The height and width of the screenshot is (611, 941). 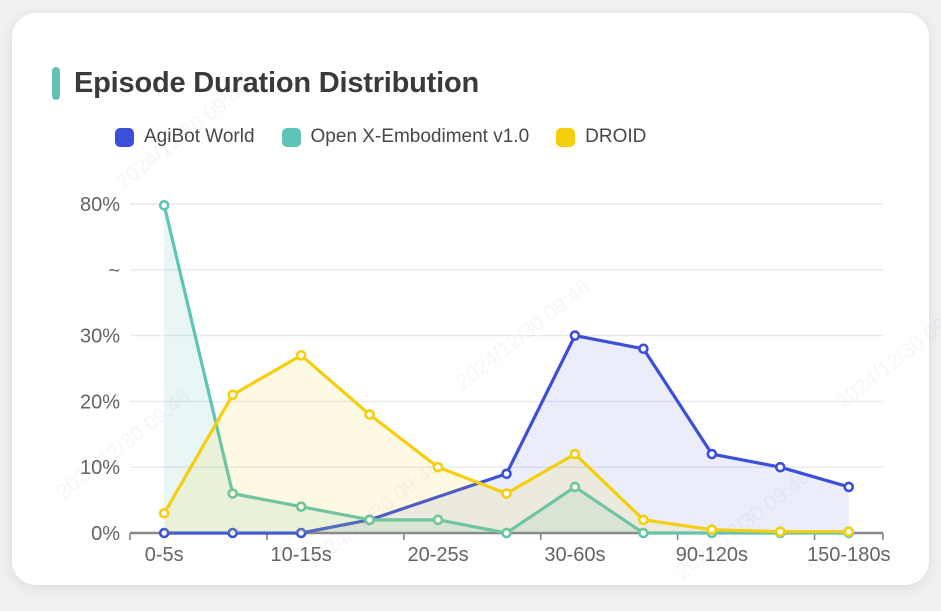 What do you see at coordinates (848, 555) in the screenshot?
I see `x-axis-label: 150-180s` at bounding box center [848, 555].